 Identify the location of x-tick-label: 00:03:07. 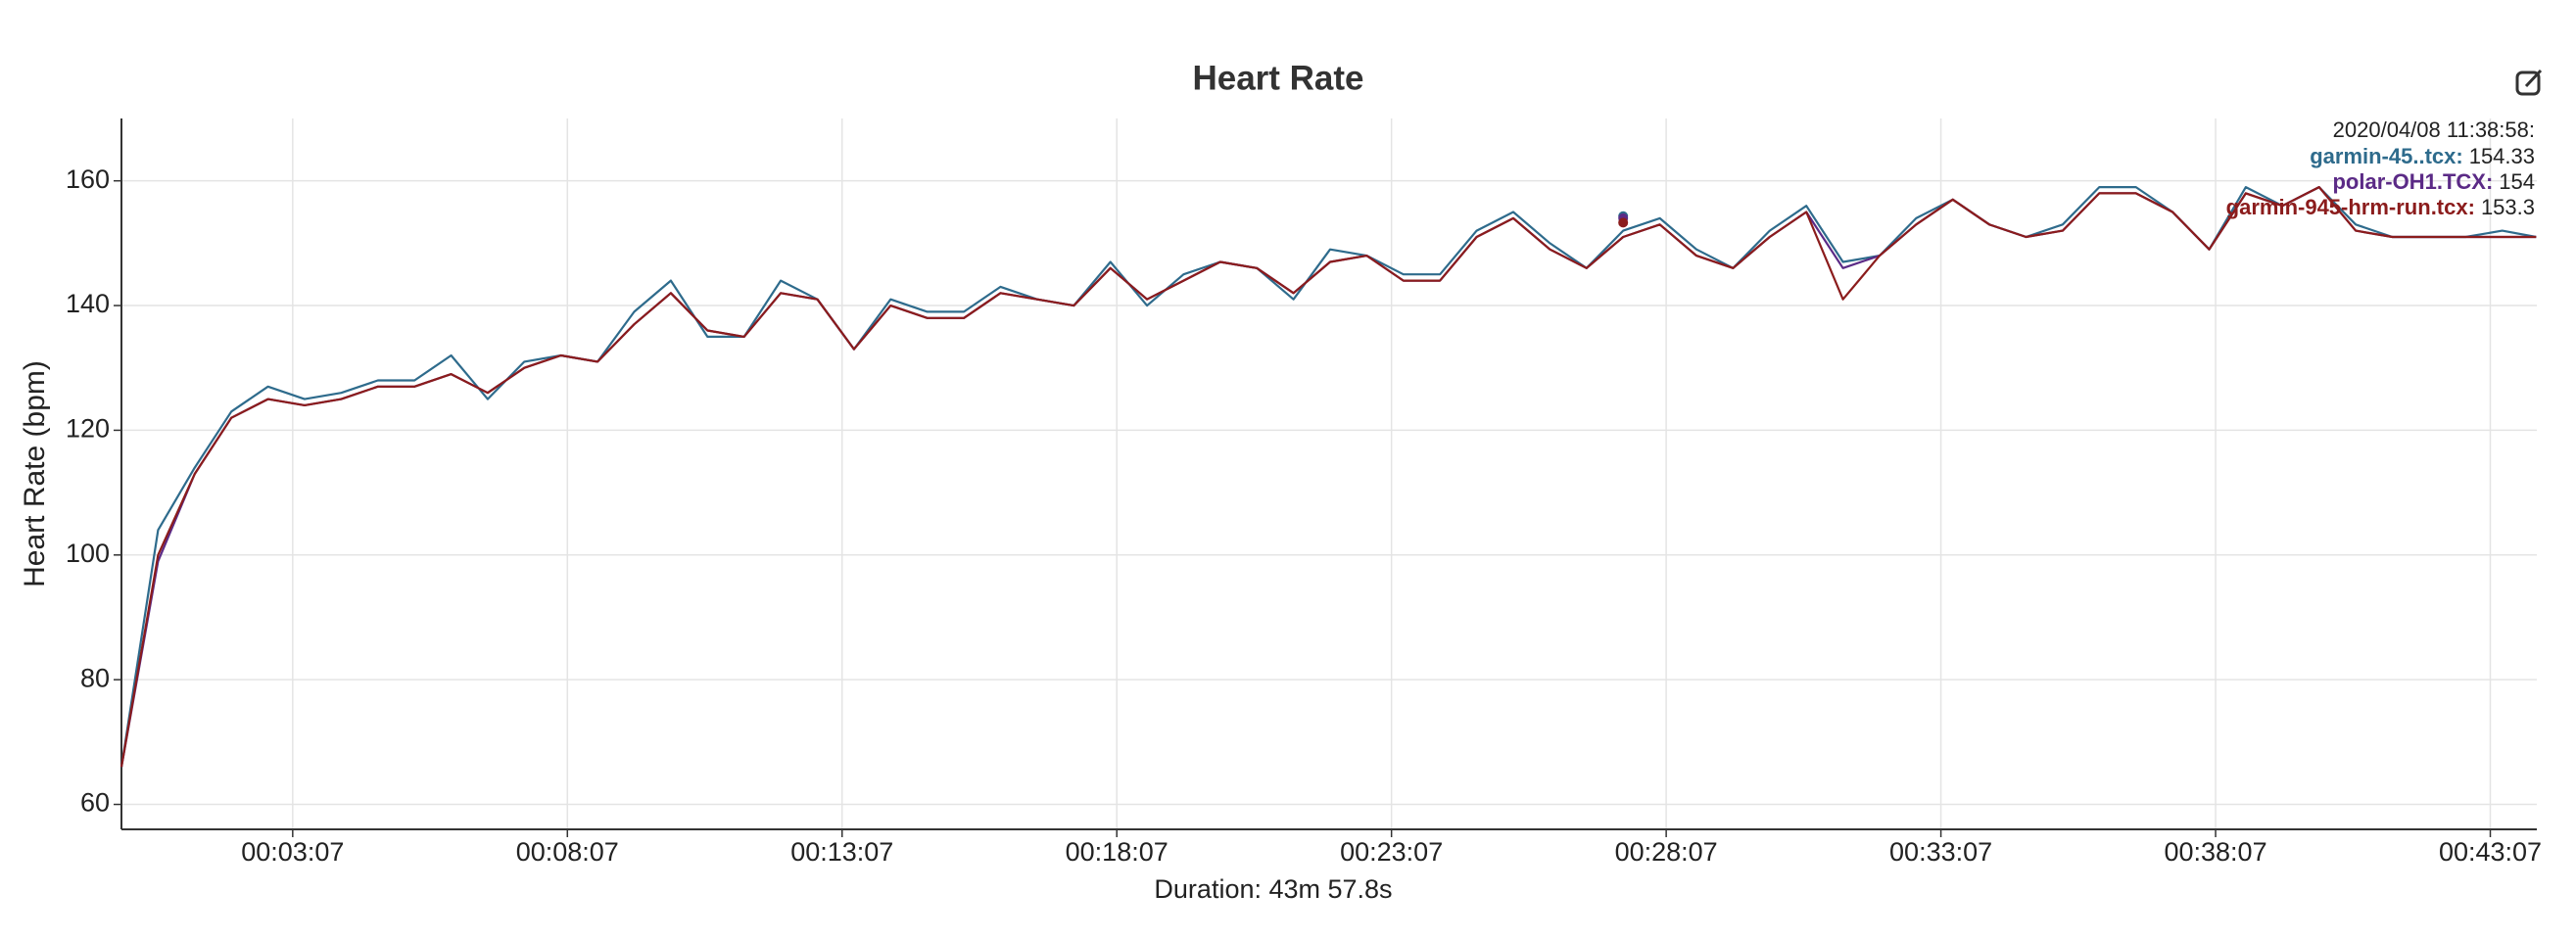
(292, 852).